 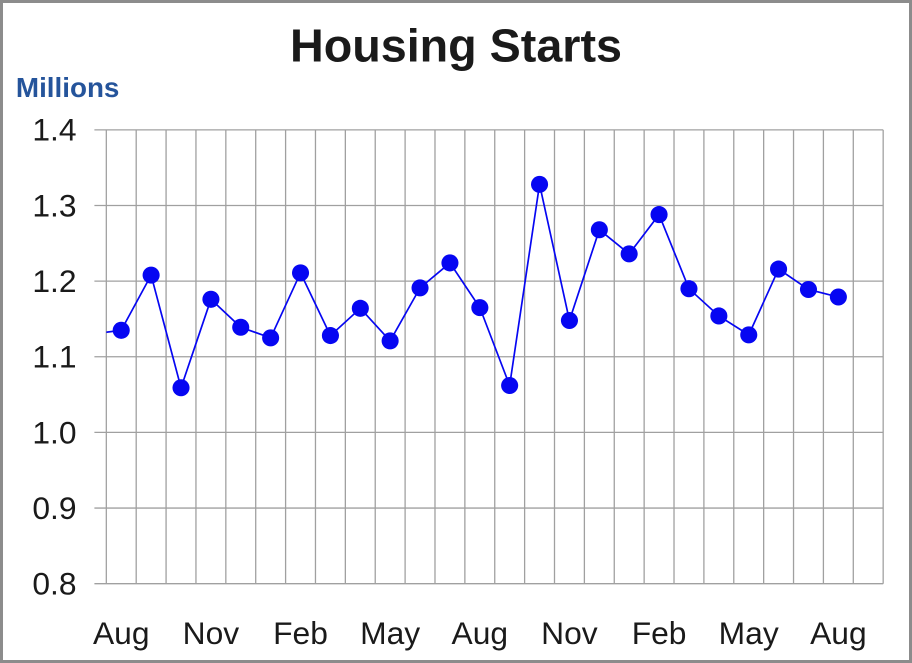 What do you see at coordinates (54, 130) in the screenshot?
I see `y-tick-label: 1.4` at bounding box center [54, 130].